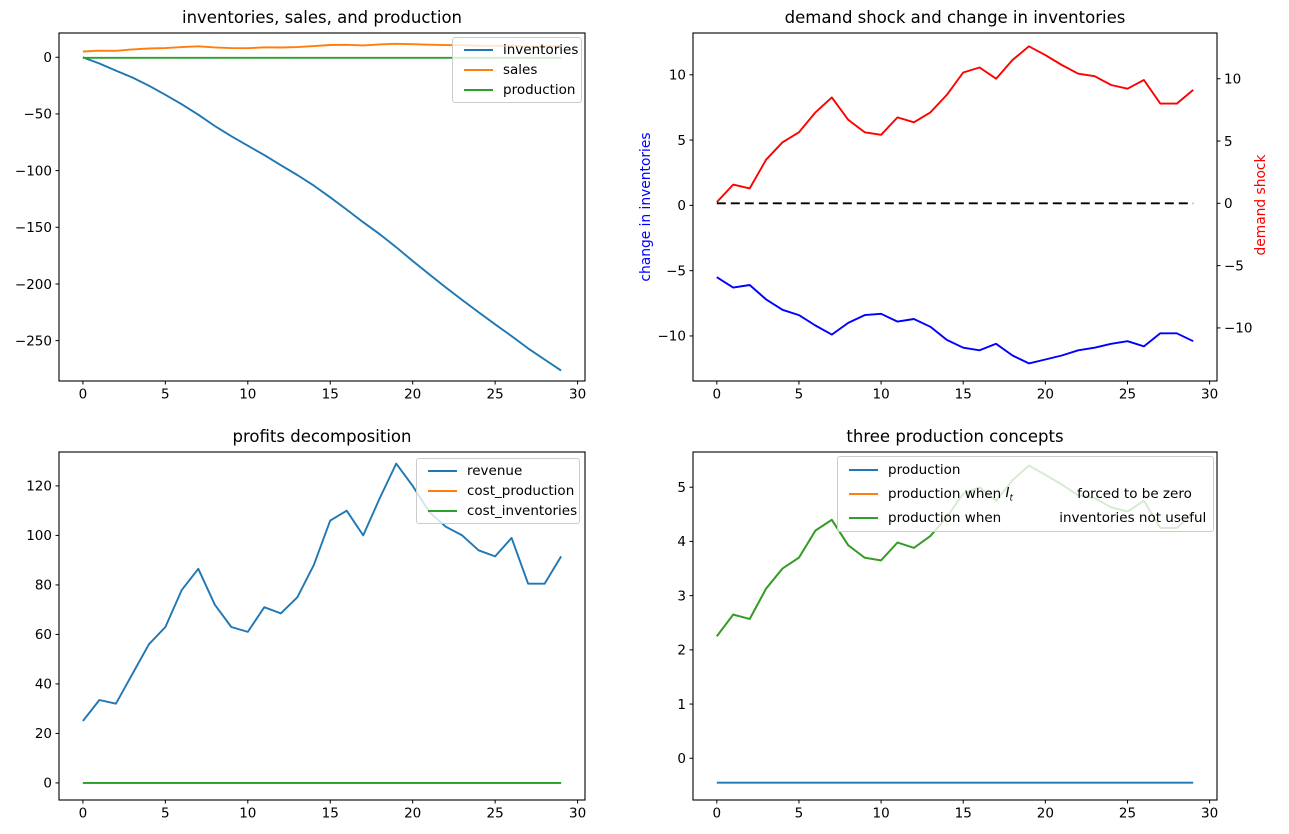 The height and width of the screenshot is (834, 1289). I want to click on y-tick-right-label: 0, so click(1228, 204).